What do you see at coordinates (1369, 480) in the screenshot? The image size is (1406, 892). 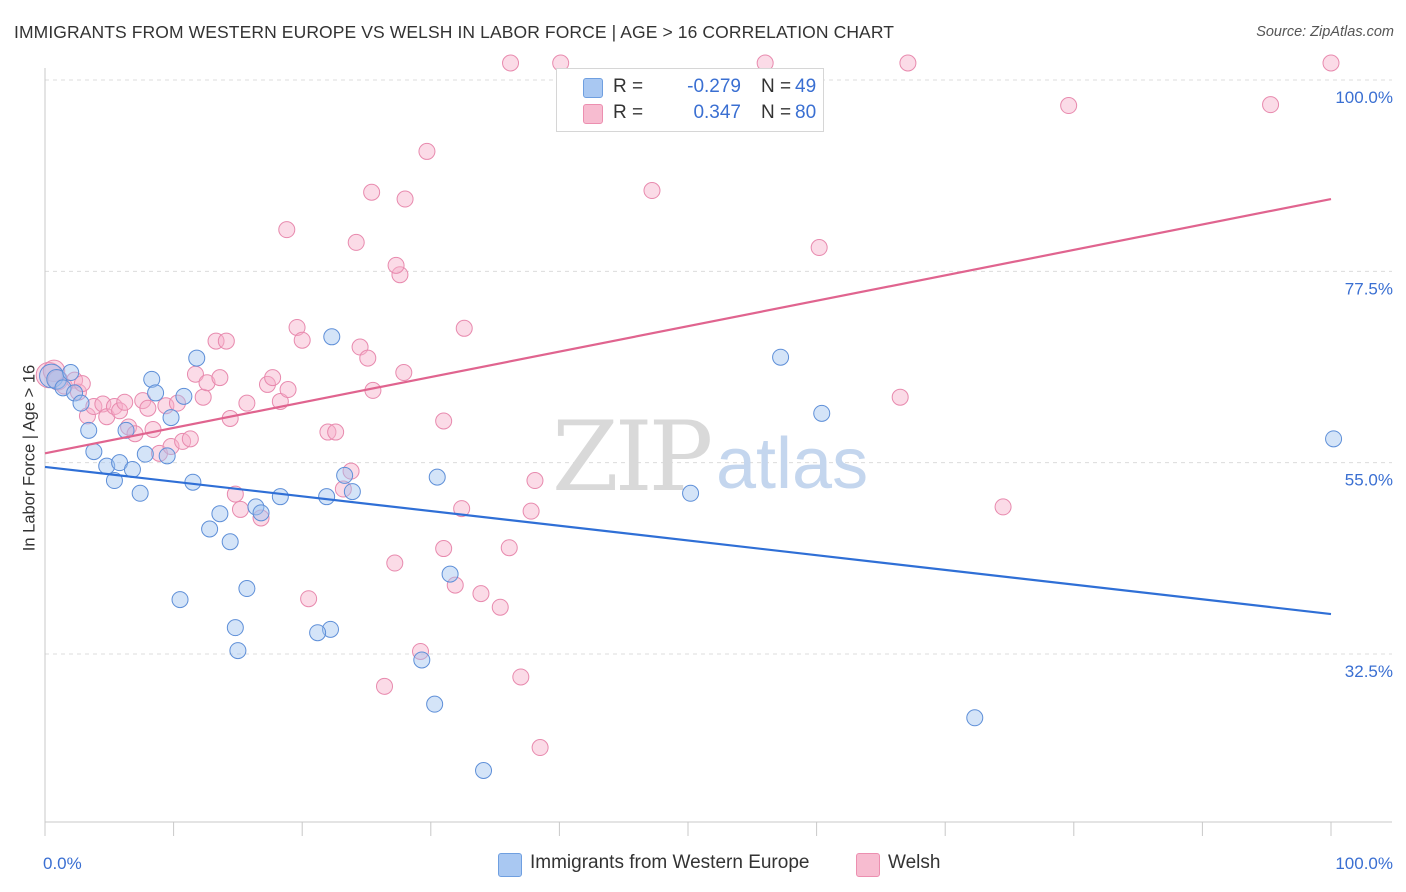 I see `y-tick-label: 55.0%` at bounding box center [1369, 480].